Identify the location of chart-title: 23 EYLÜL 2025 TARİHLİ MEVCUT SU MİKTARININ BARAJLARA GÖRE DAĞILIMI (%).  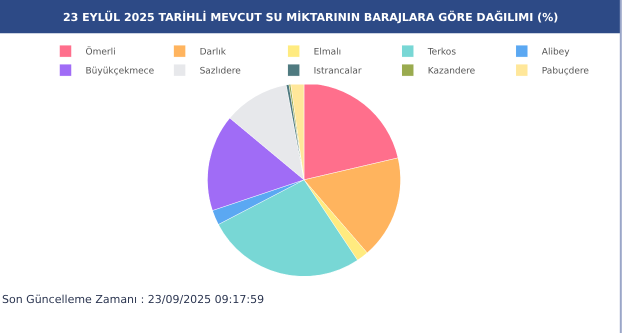
(310, 17).